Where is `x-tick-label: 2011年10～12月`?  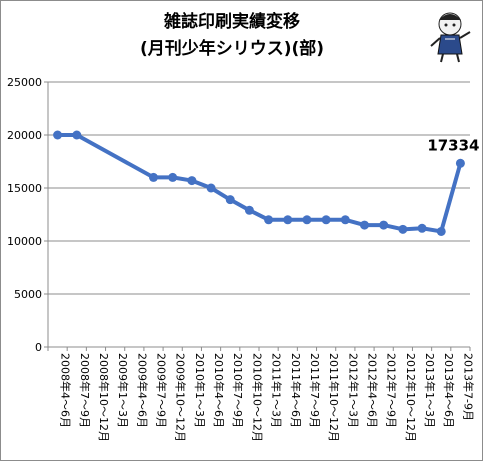 x-tick-label: 2011年10～12月 is located at coordinates (334, 397).